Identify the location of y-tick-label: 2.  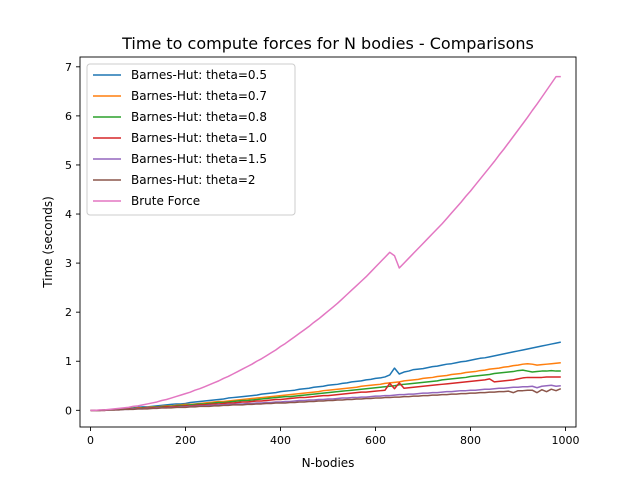
(68, 312).